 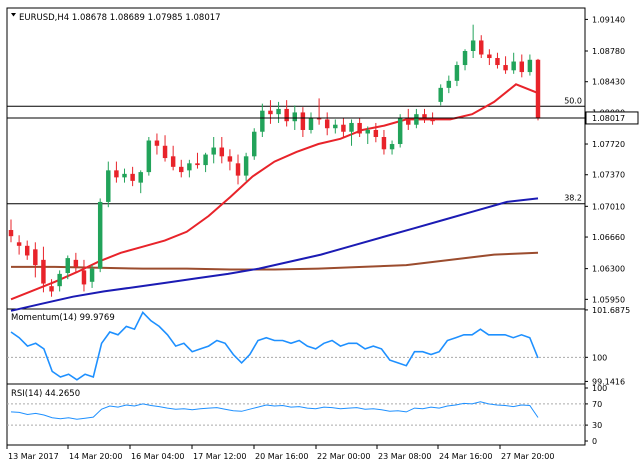 What do you see at coordinates (597, 425) in the screenshot?
I see `rsi-tick-label: 30` at bounding box center [597, 425].